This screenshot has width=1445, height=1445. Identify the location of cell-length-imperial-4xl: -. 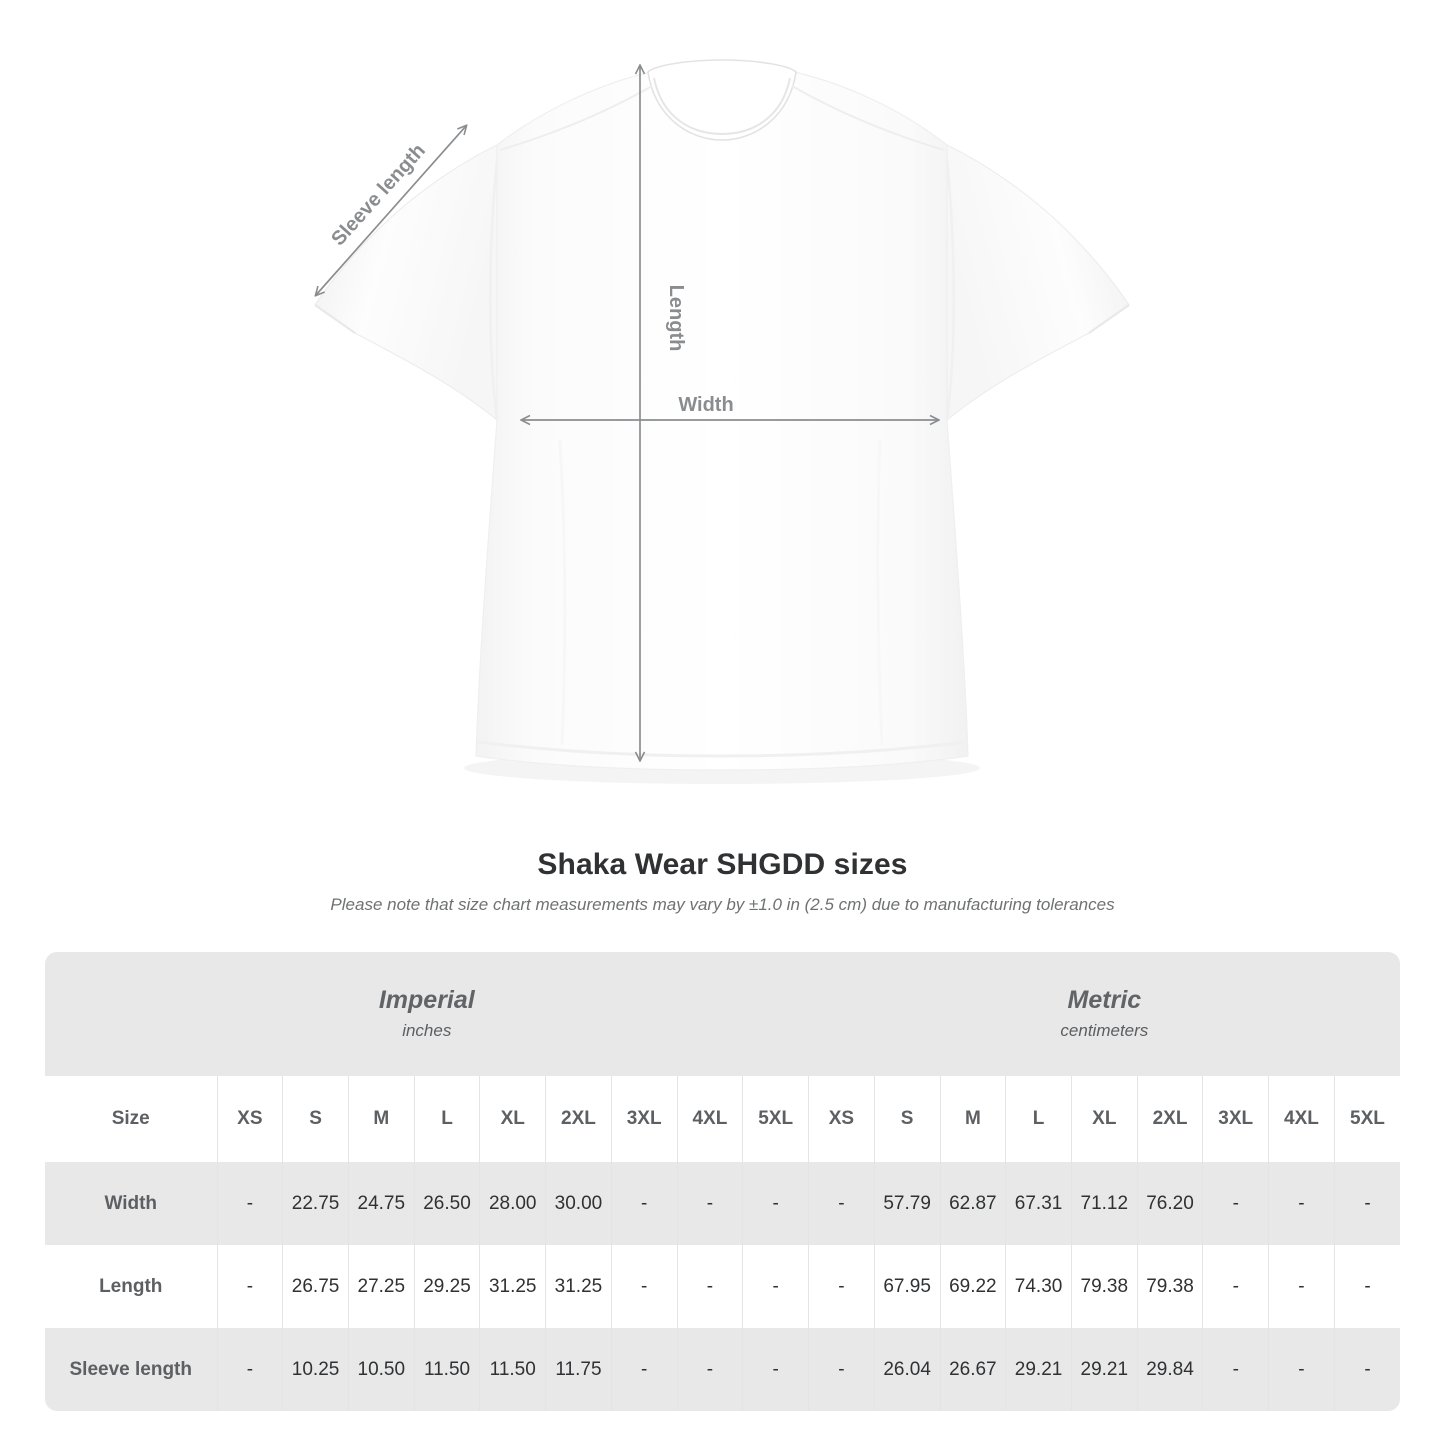
(710, 1286).